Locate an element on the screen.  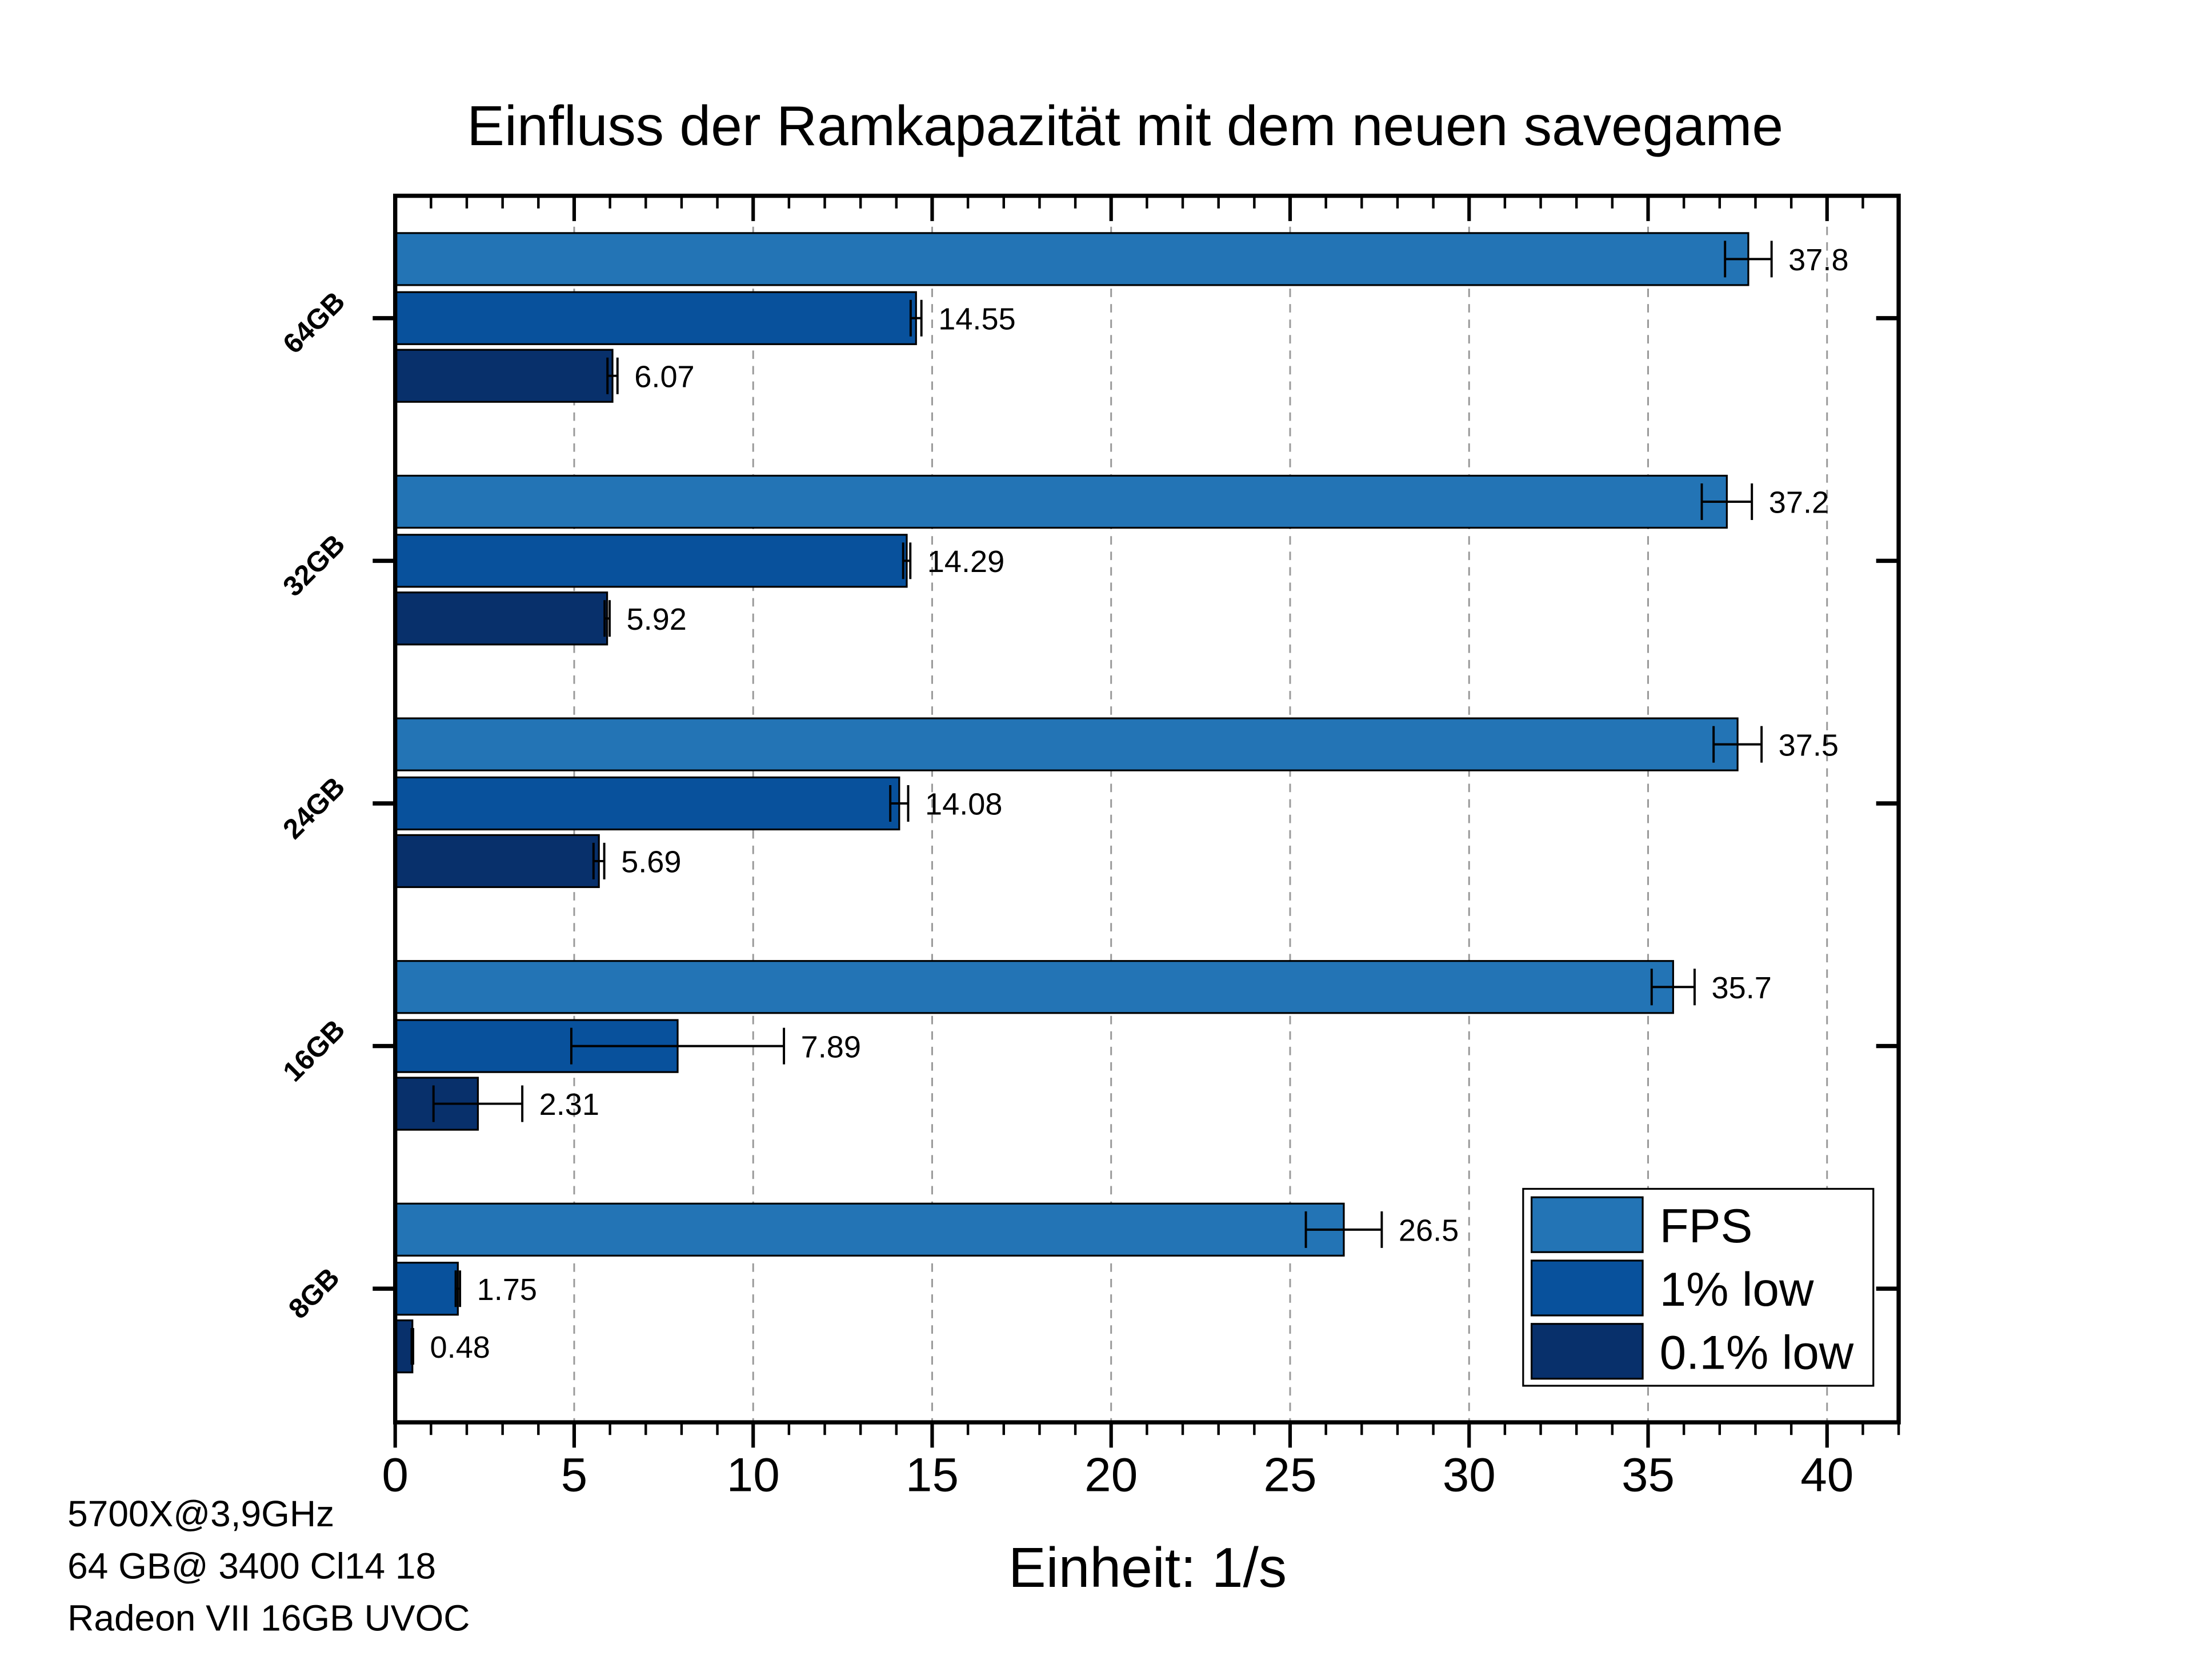
x-tick-label: 0 is located at coordinates (396, 1475).